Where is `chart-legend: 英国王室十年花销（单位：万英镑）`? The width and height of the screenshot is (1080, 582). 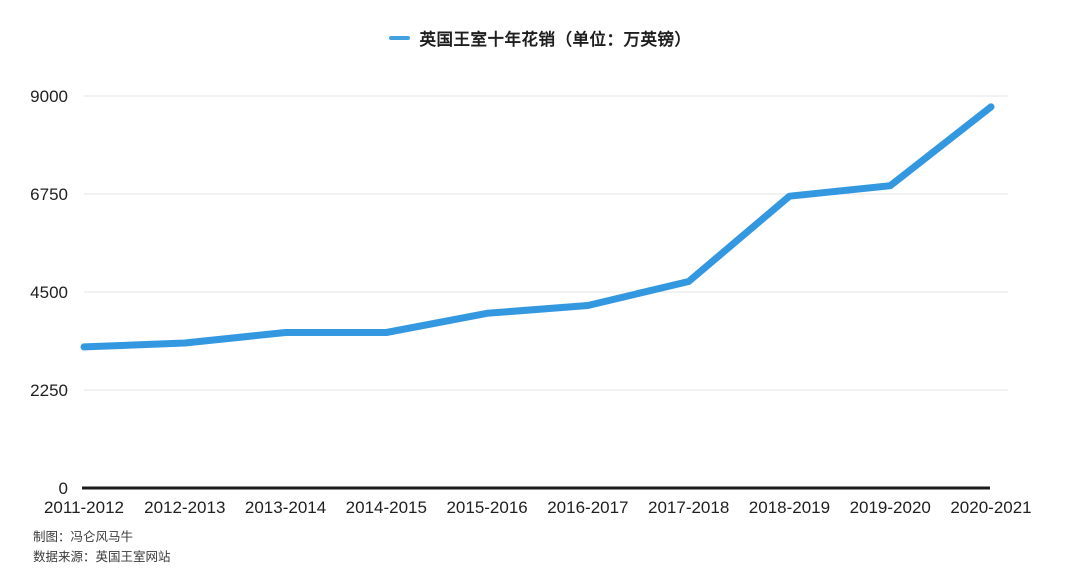
chart-legend: 英国王室十年花销（单位：万英镑） is located at coordinates (540, 38).